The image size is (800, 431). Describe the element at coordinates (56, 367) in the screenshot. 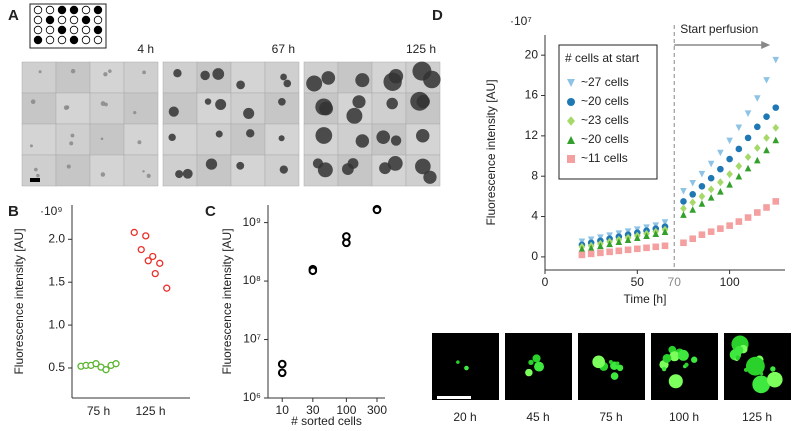

I see `y-tick-label: 0.5` at that location.